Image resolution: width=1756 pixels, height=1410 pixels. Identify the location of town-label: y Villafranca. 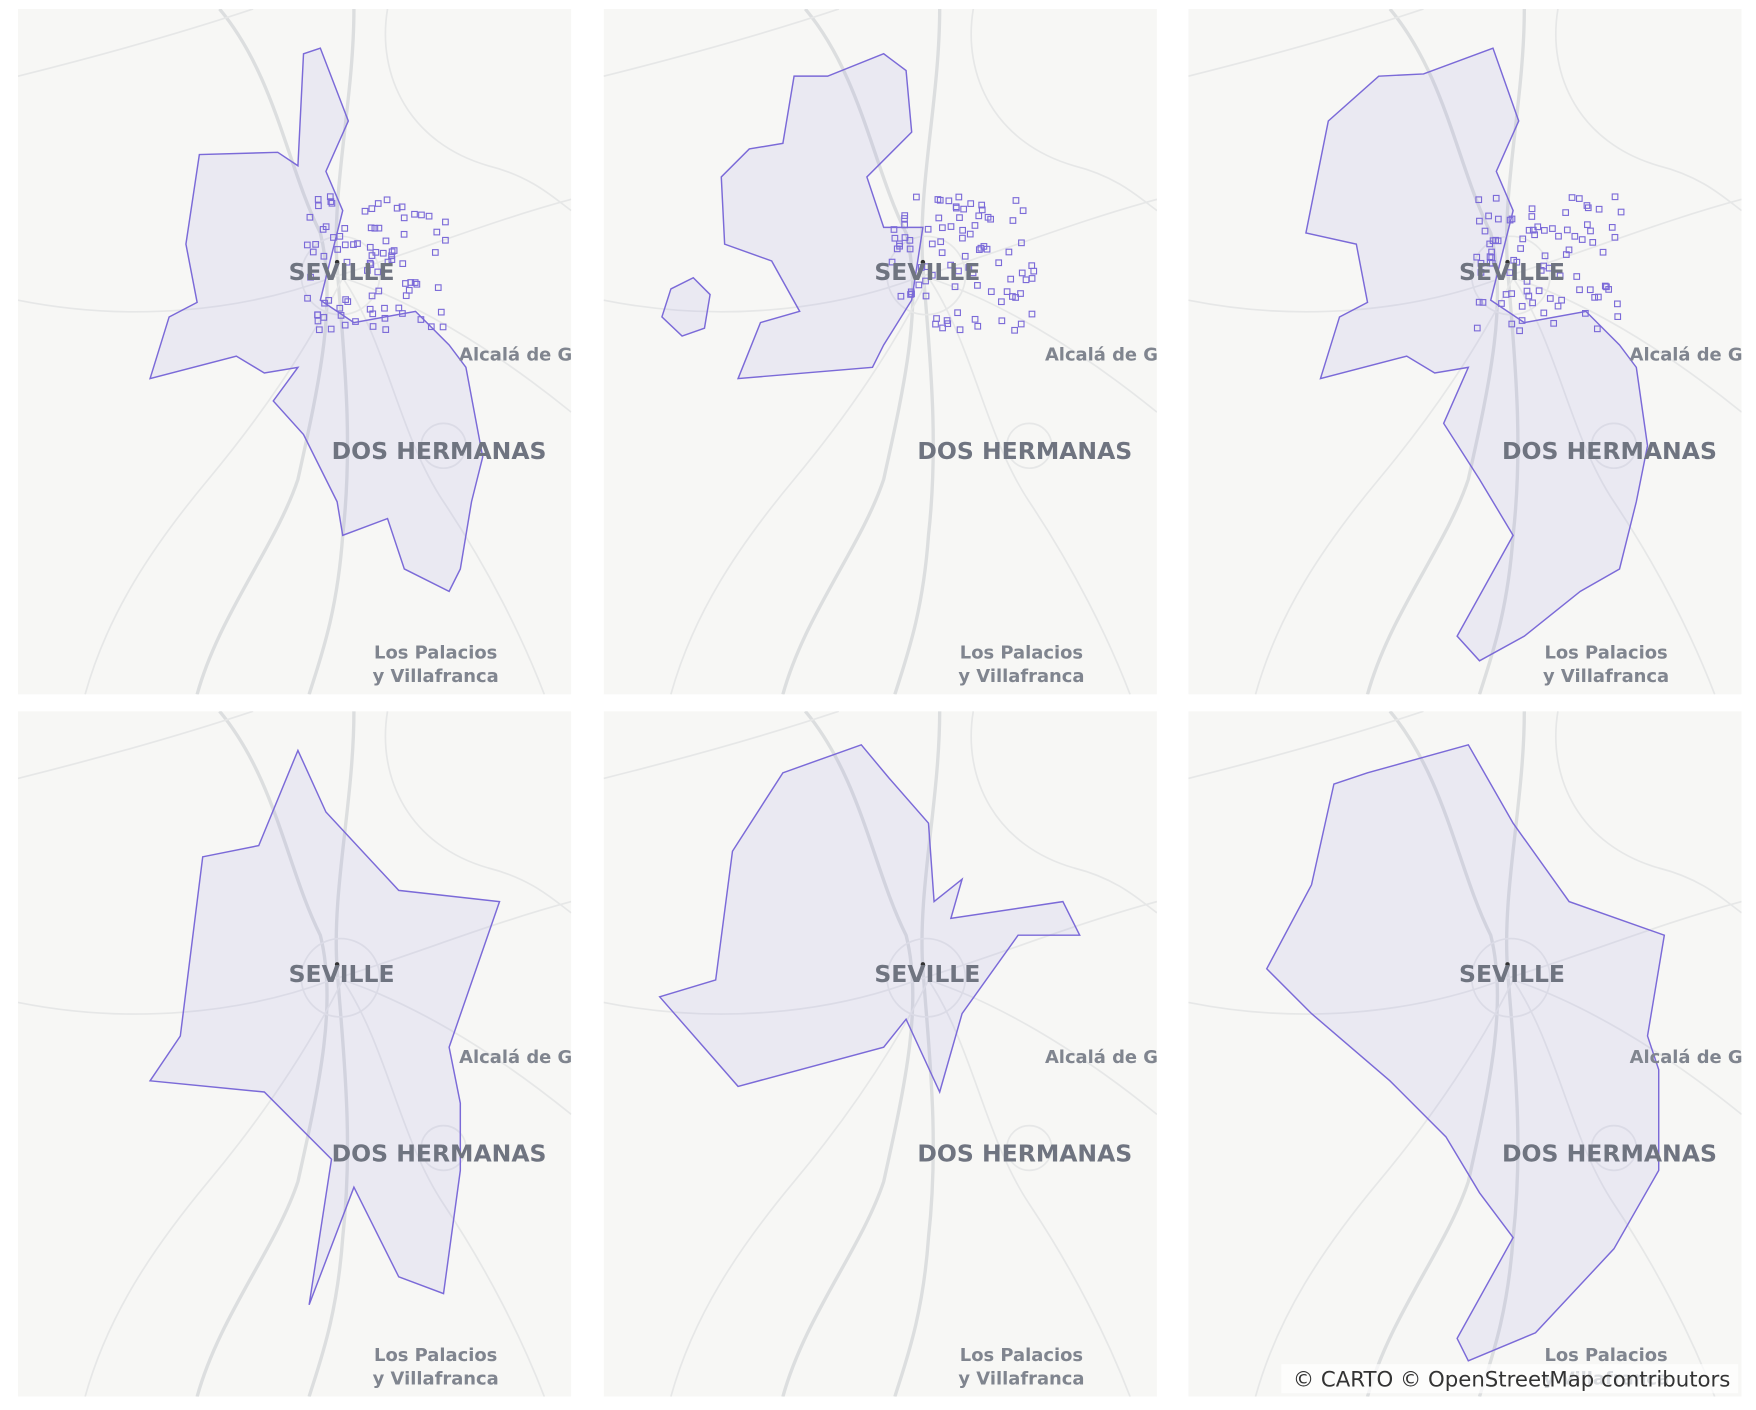
(436, 676).